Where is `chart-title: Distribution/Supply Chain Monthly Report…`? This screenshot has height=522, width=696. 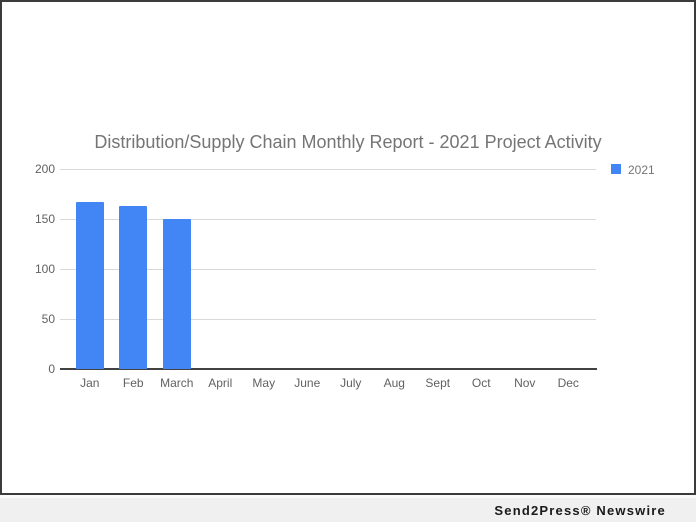 chart-title: Distribution/Supply Chain Monthly Report… is located at coordinates (348, 142).